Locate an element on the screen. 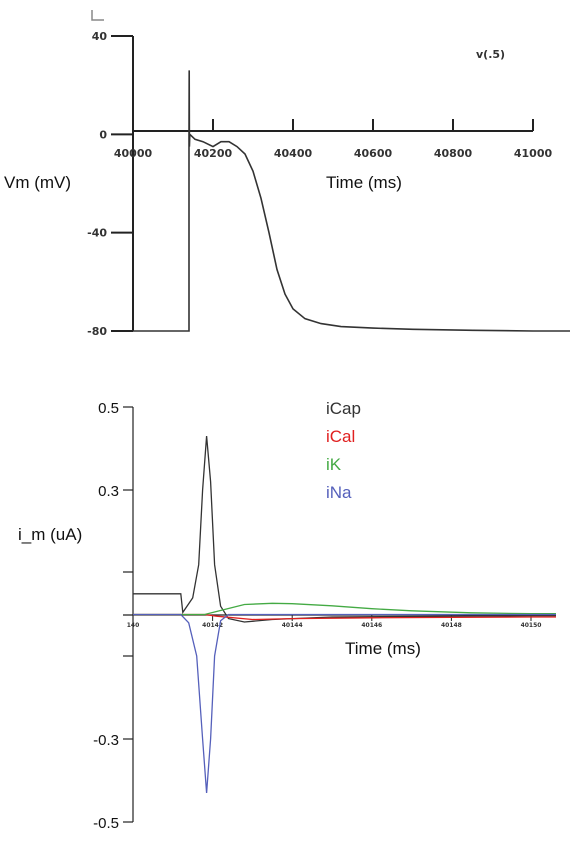 Image resolution: width=570 pixels, height=846 pixels. vm-y-axis-label: Vm (mV) is located at coordinates (37, 182).